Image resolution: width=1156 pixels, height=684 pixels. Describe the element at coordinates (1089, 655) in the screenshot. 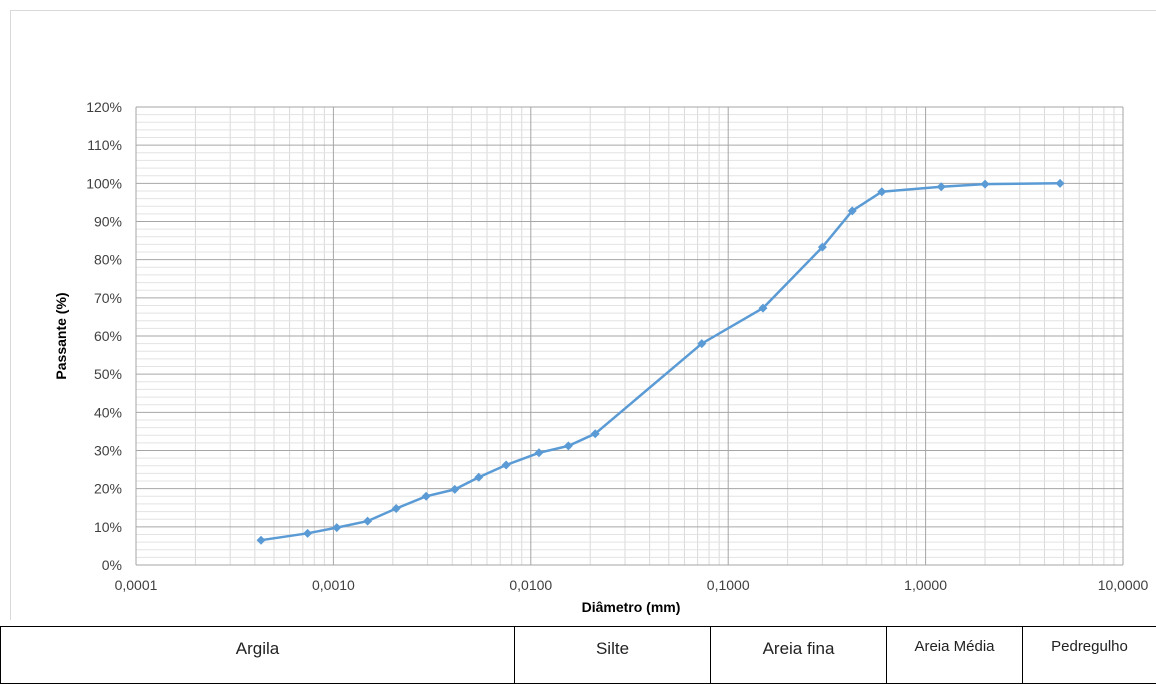

I see `class-cell-pedregulho: Pedregulho` at that location.